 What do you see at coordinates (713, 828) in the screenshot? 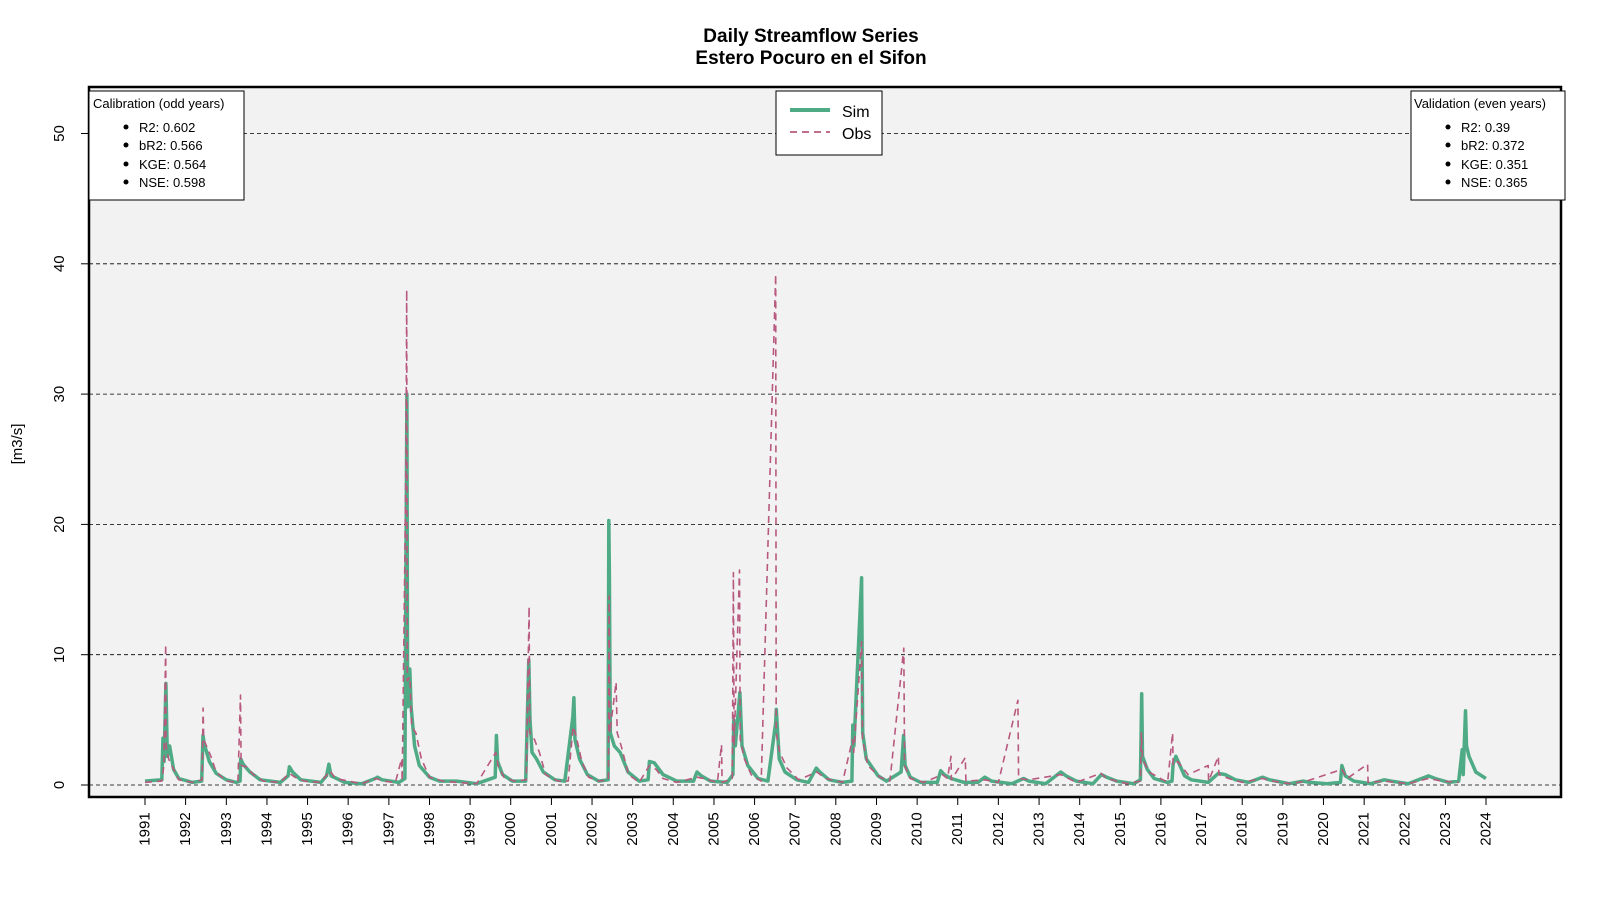
I see `x-tick-label: 2005` at bounding box center [713, 828].